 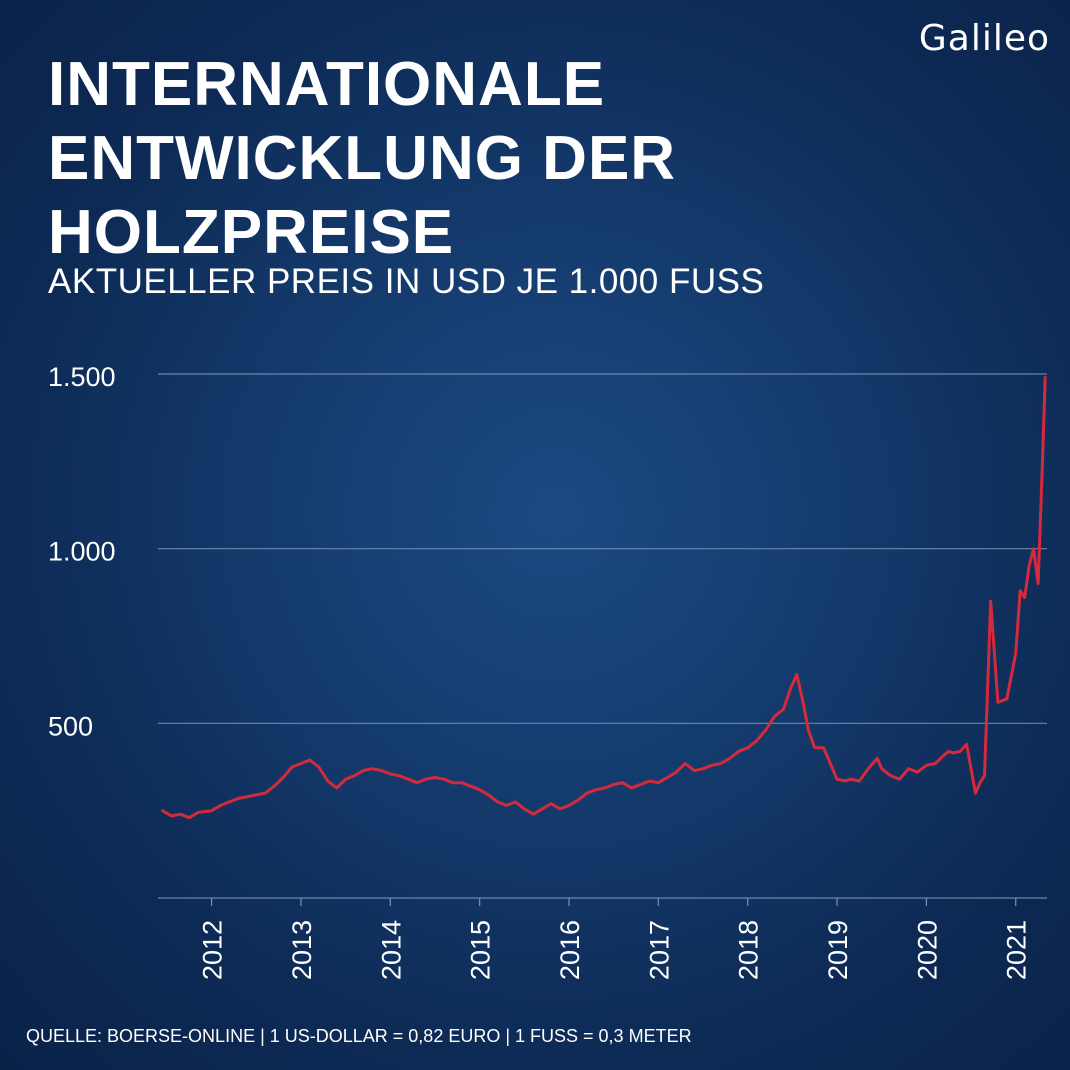 I want to click on galileo-logo: Galileo, so click(x=984, y=38).